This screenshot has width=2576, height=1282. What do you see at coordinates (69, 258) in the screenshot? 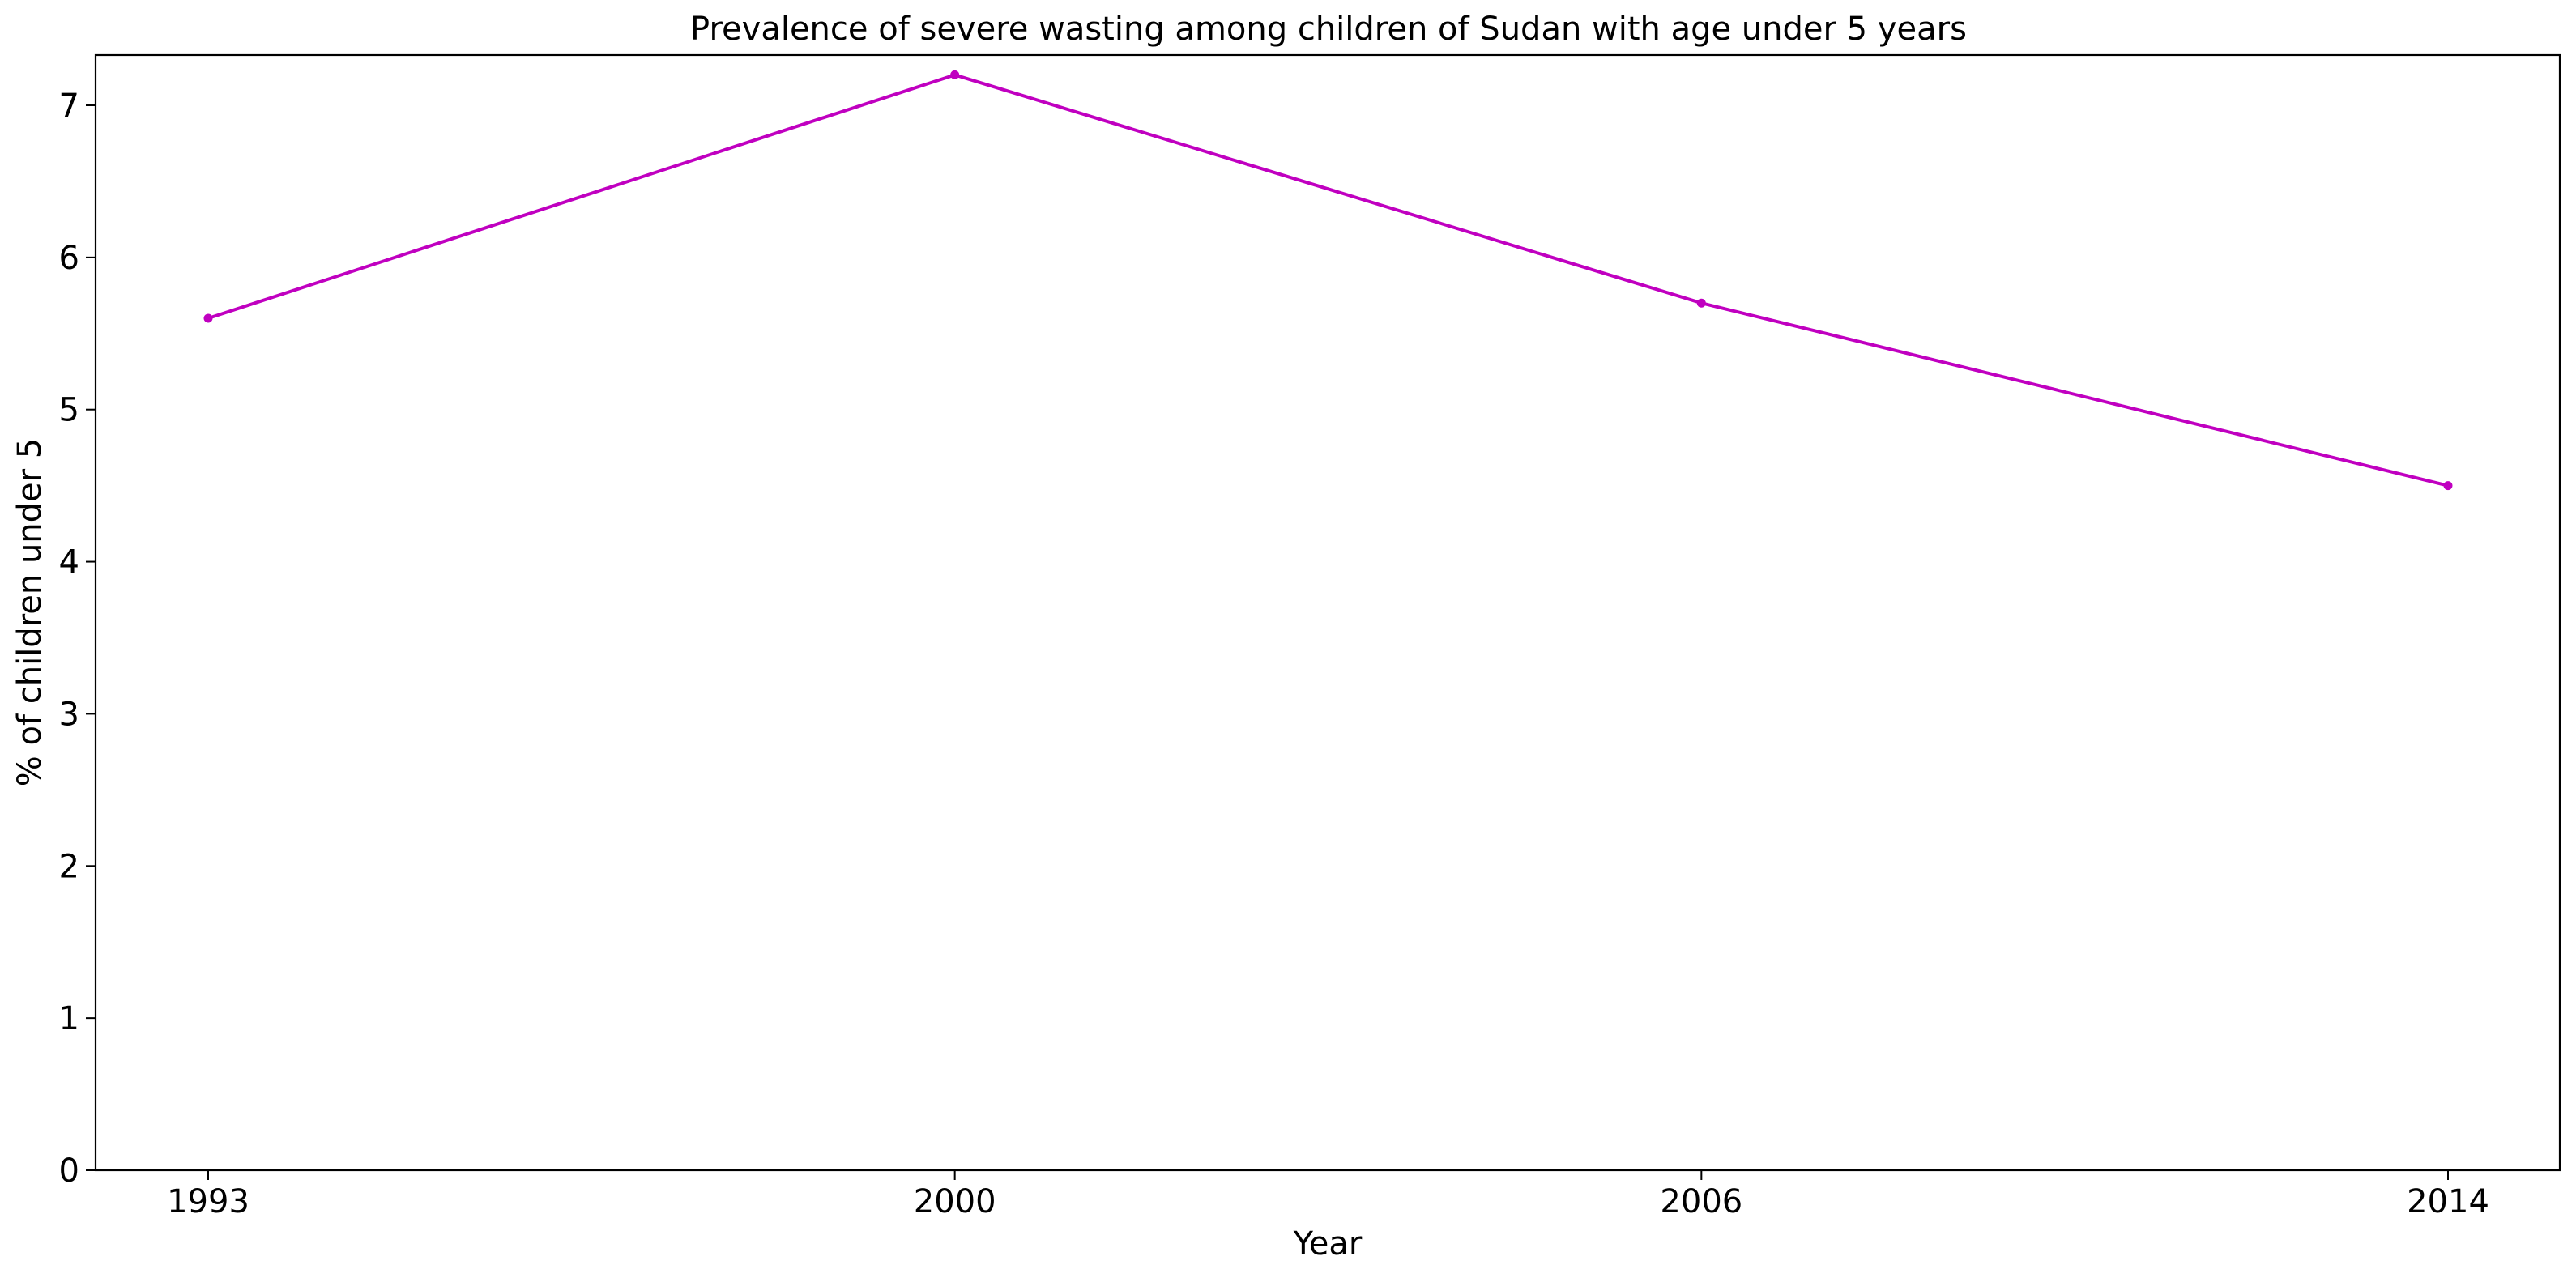
I see `y-tick-label: 6` at bounding box center [69, 258].